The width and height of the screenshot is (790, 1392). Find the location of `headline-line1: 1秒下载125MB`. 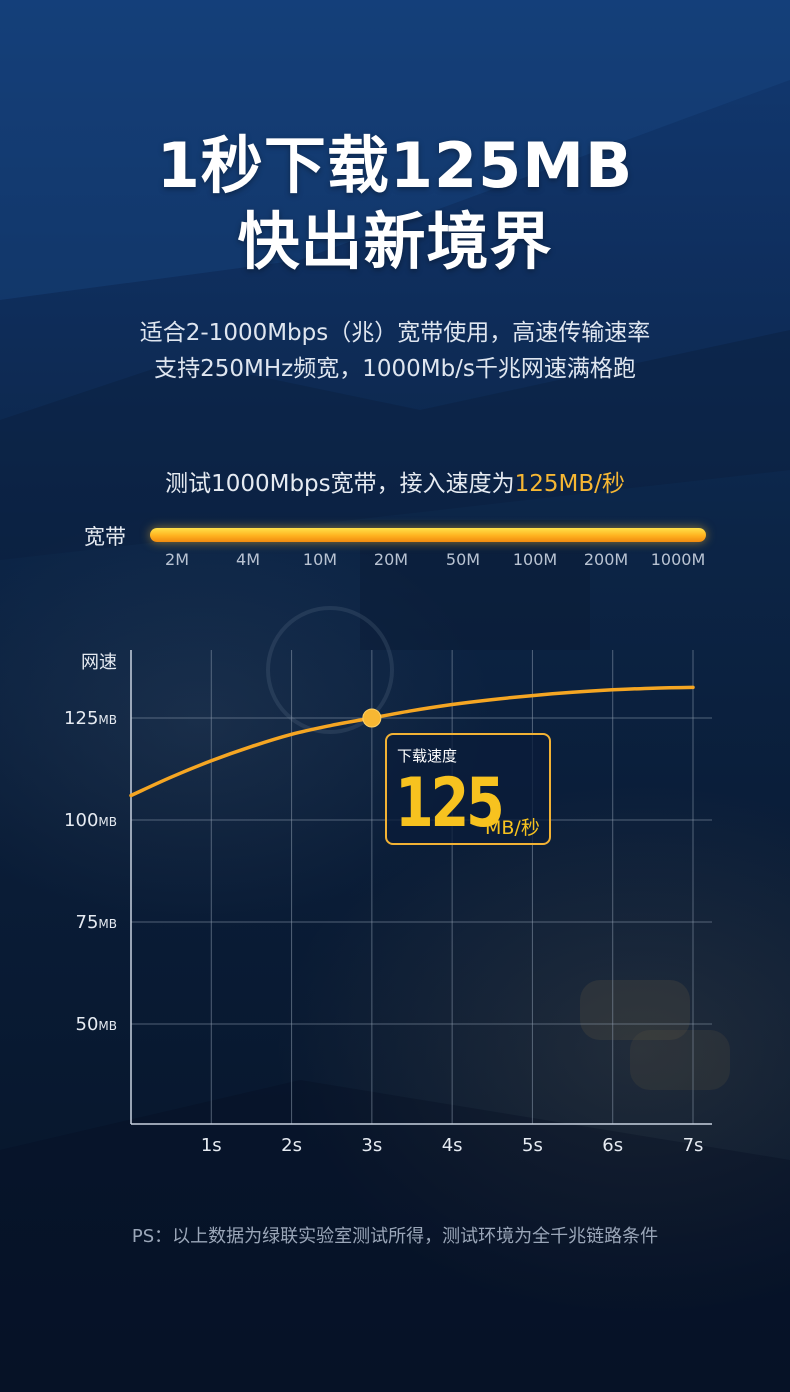

headline-line1: 1秒下载125MB is located at coordinates (395, 165).